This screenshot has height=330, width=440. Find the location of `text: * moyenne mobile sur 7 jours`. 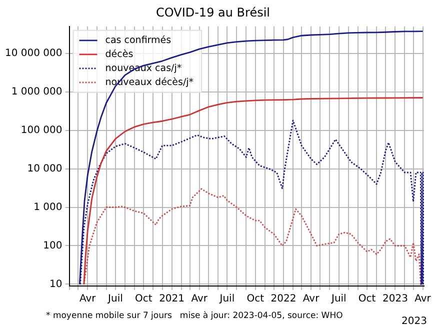

text: * moyenne mobile sur 7 jours is located at coordinates (109, 316).